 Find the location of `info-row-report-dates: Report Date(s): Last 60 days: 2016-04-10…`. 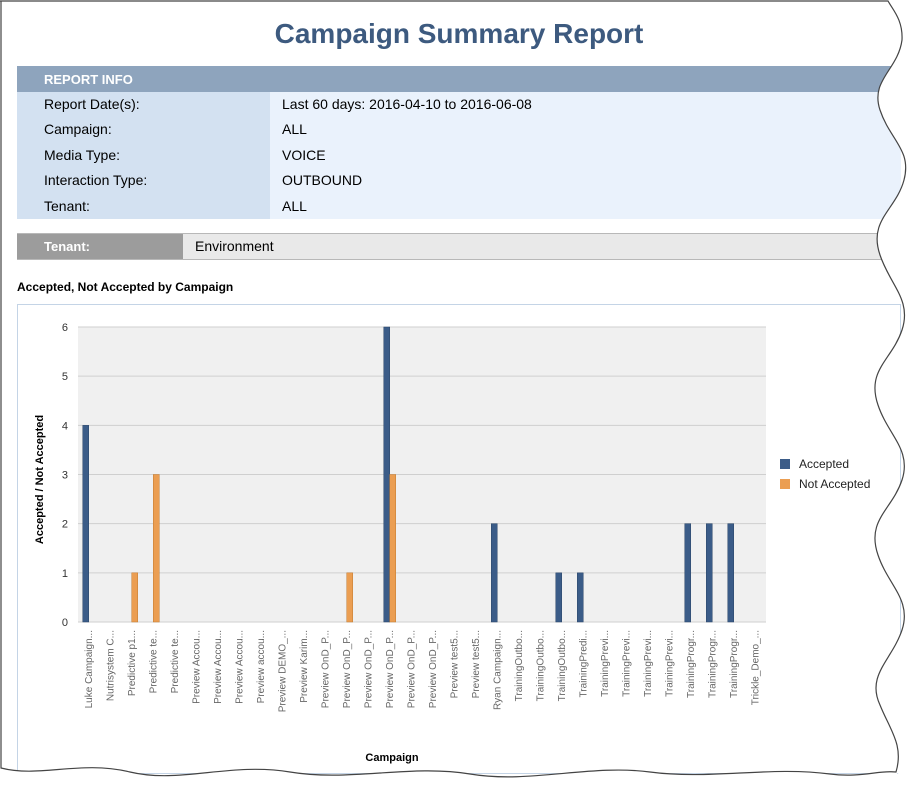

info-row-report-dates: Report Date(s): Last 60 days: 2016-04-10… is located at coordinates (459, 105).